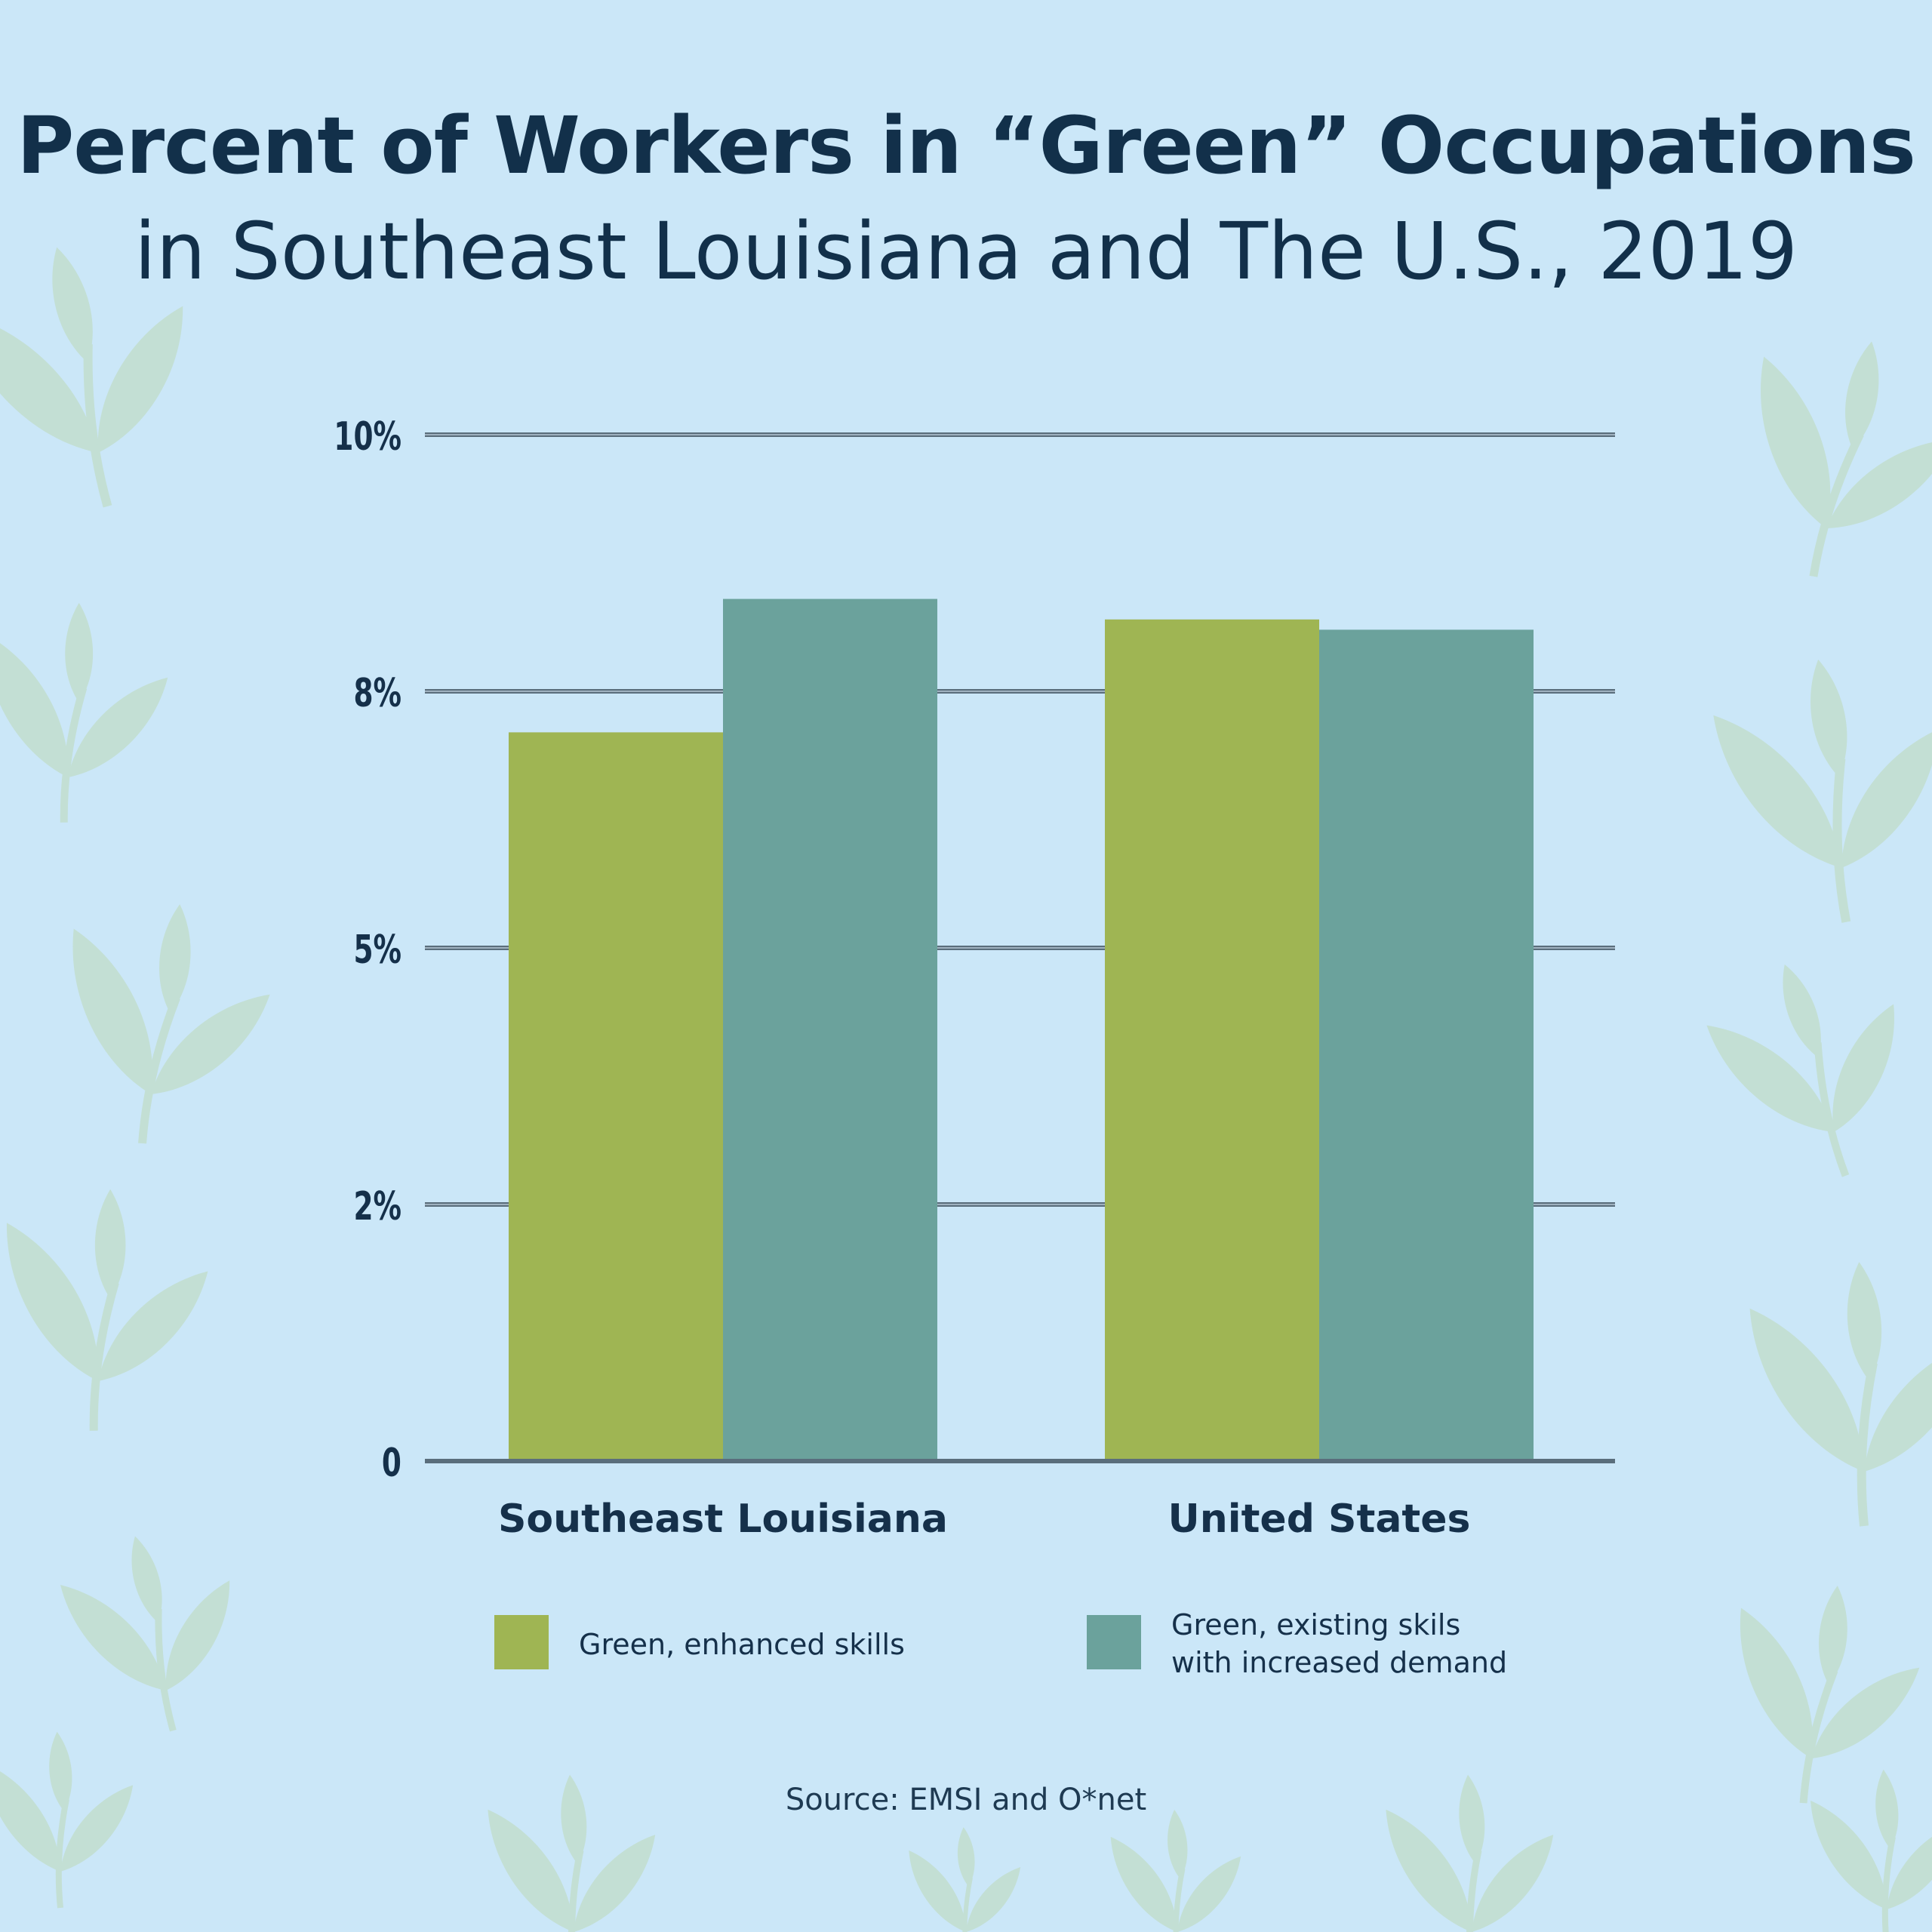 The height and width of the screenshot is (1932, 1932). What do you see at coordinates (377, 950) in the screenshot?
I see `y-tick-label: 5%` at bounding box center [377, 950].